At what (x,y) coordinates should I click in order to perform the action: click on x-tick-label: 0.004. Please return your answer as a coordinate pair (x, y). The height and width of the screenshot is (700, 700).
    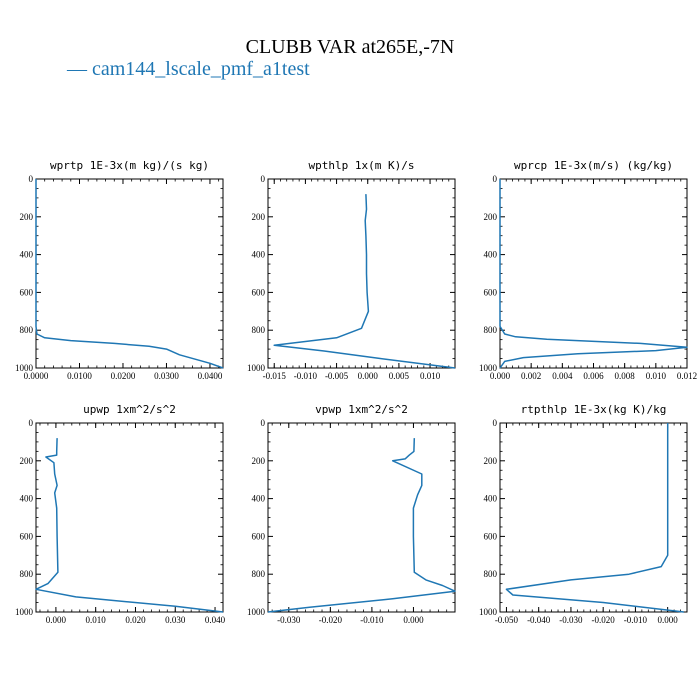
    Looking at the image, I should click on (562, 376).